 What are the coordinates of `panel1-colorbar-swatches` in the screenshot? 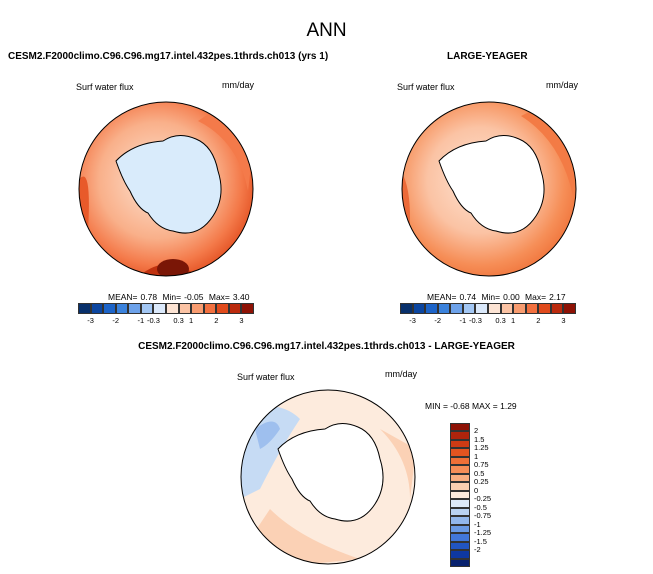 It's located at (166, 308).